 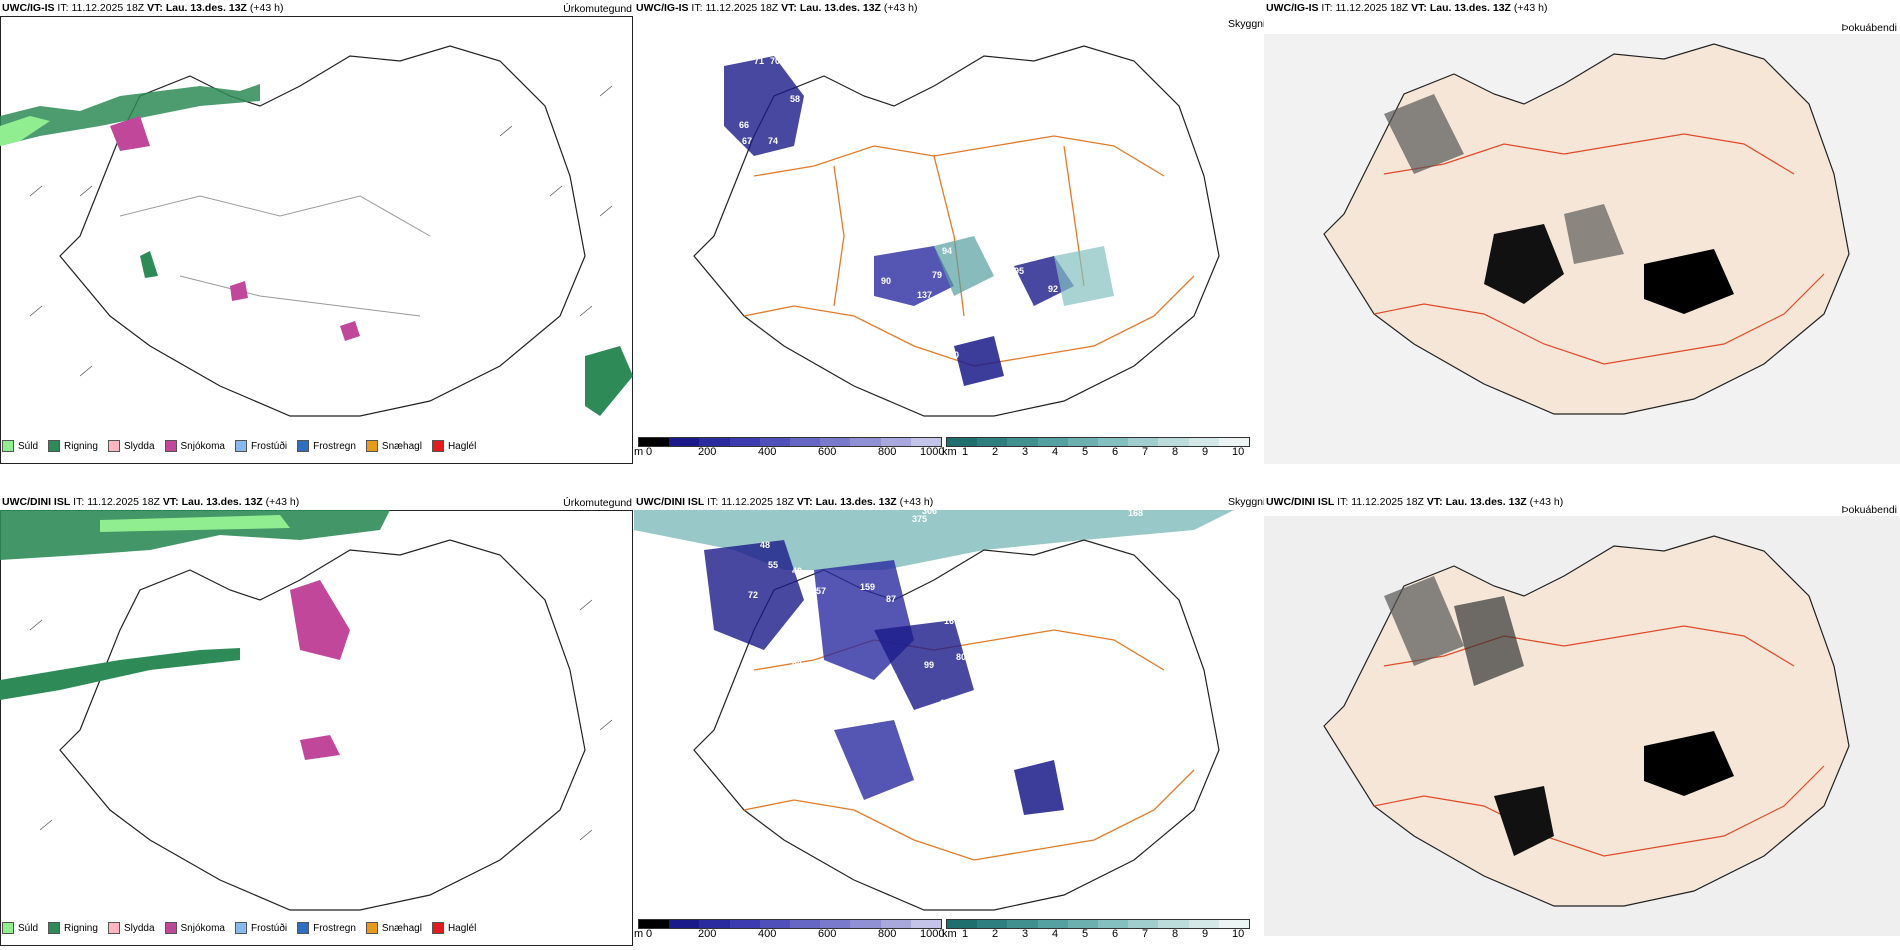 What do you see at coordinates (1019, 271) in the screenshot?
I see `cloud-label: 95` at bounding box center [1019, 271].